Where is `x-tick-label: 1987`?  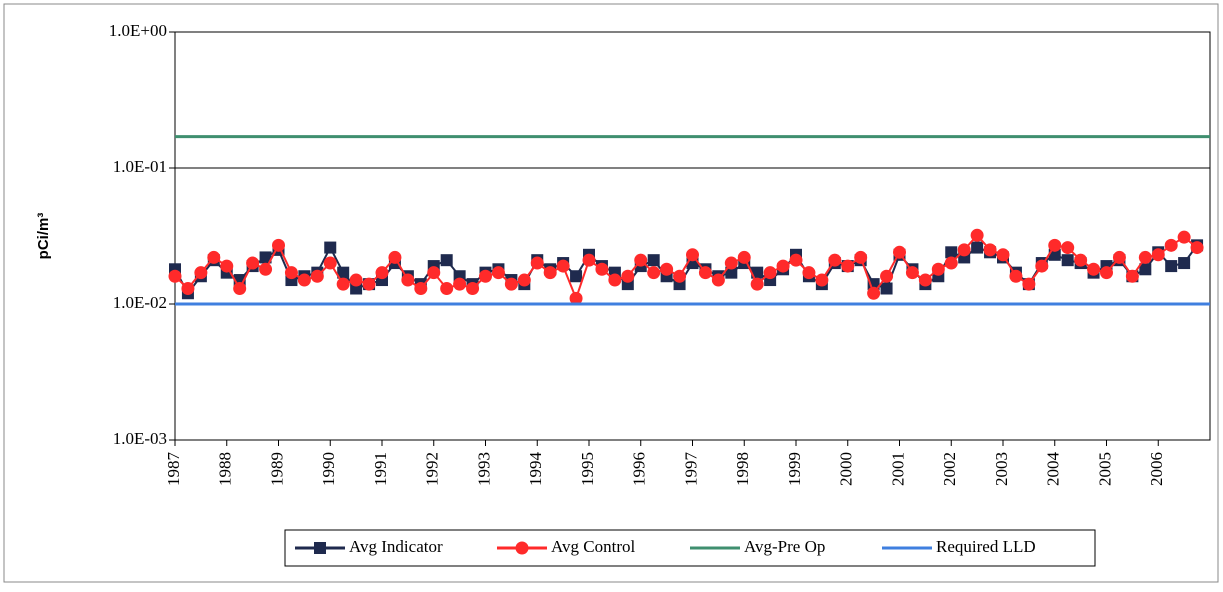 x-tick-label: 1987 is located at coordinates (173, 469).